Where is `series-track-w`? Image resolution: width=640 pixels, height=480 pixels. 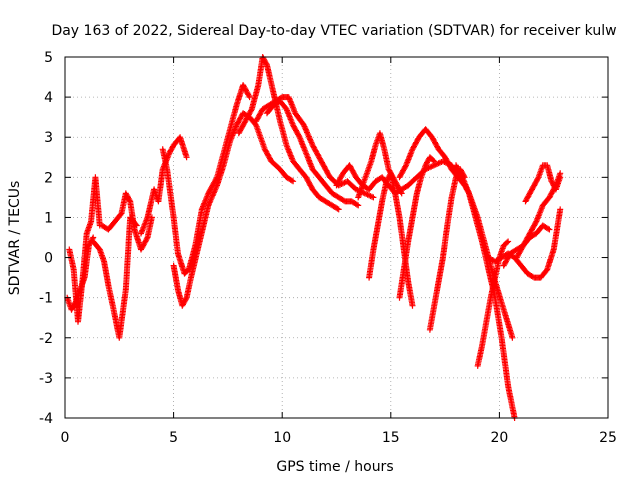
series-track-w is located at coordinates (526, 245).